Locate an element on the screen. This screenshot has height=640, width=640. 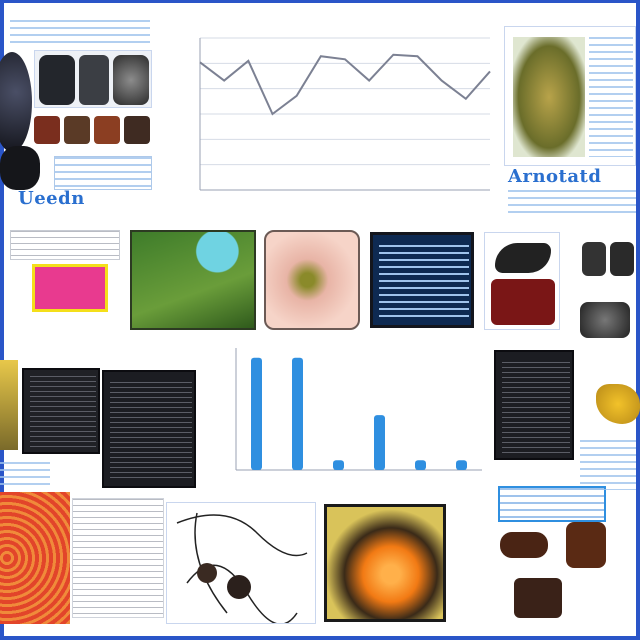
bar-chart-panel is located at coordinates (348, 416).